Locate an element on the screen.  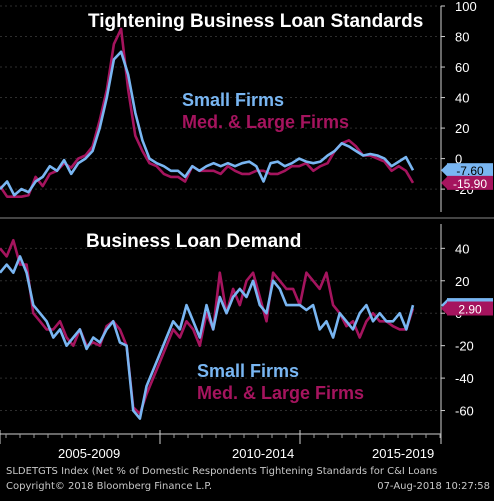
y-tick-label: -60 is located at coordinates (464, 411).